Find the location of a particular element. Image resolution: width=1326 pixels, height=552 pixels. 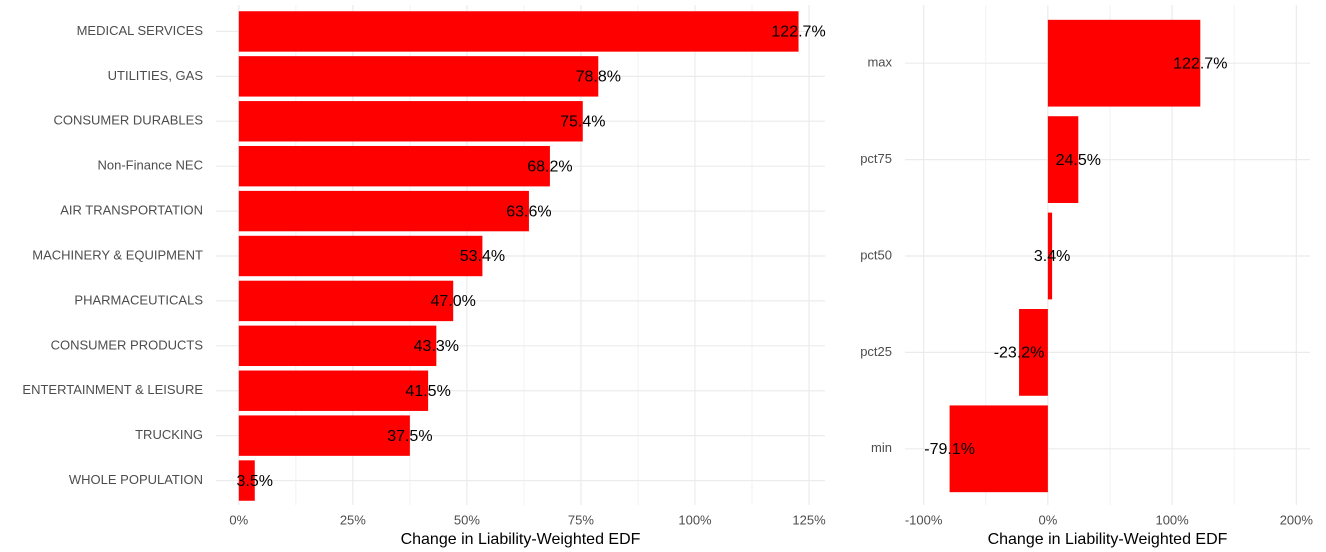

x-tick-label: 75% is located at coordinates (581, 519).